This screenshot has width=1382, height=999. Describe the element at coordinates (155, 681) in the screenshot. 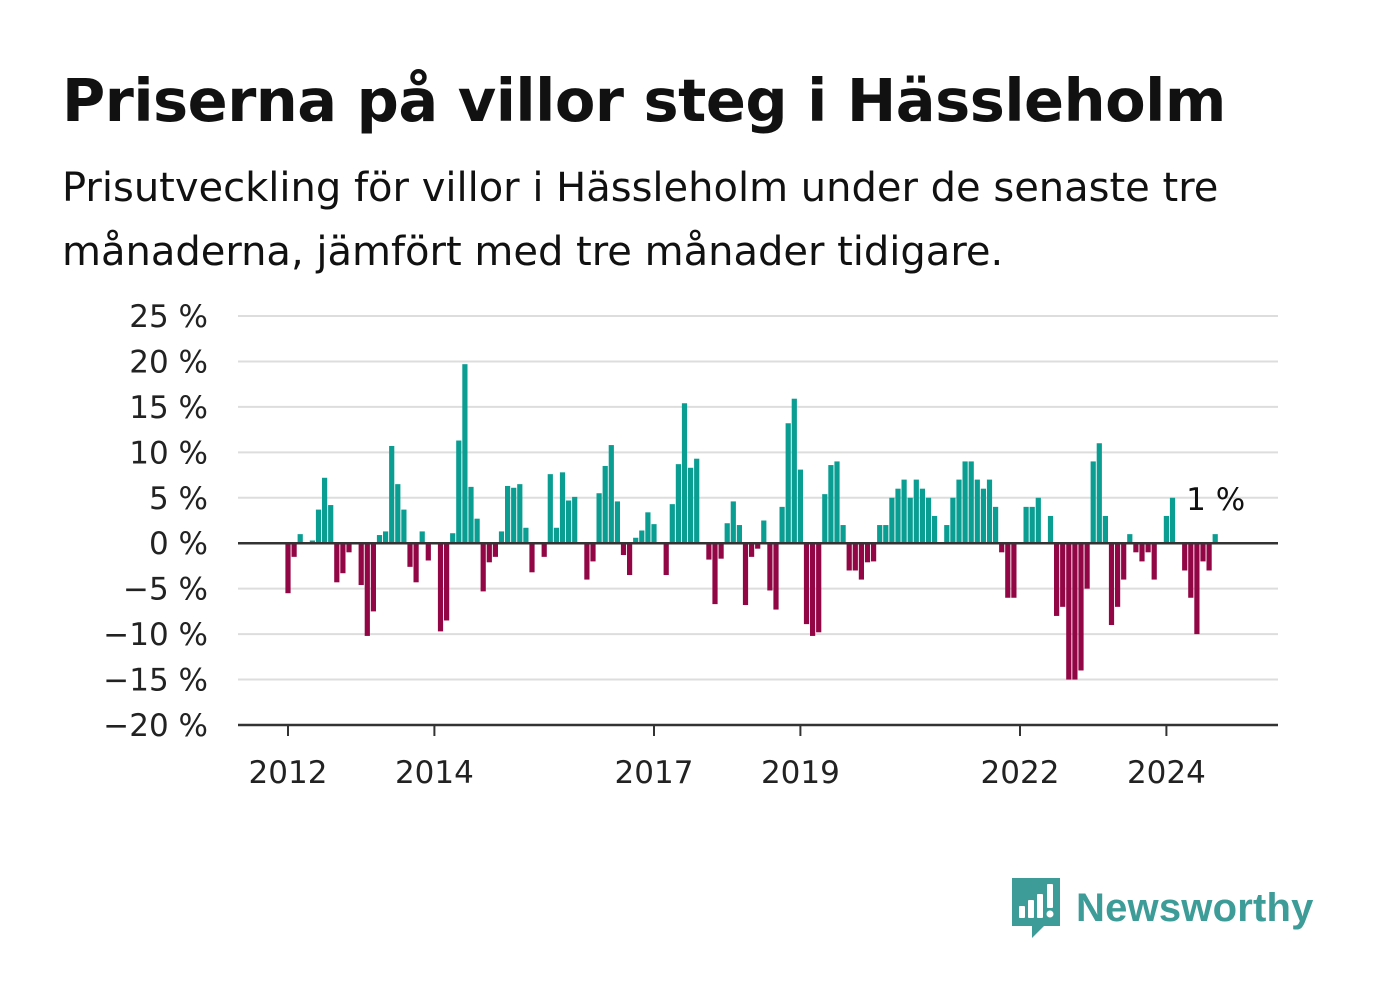

I see `y-tick-label: −15 %` at that location.